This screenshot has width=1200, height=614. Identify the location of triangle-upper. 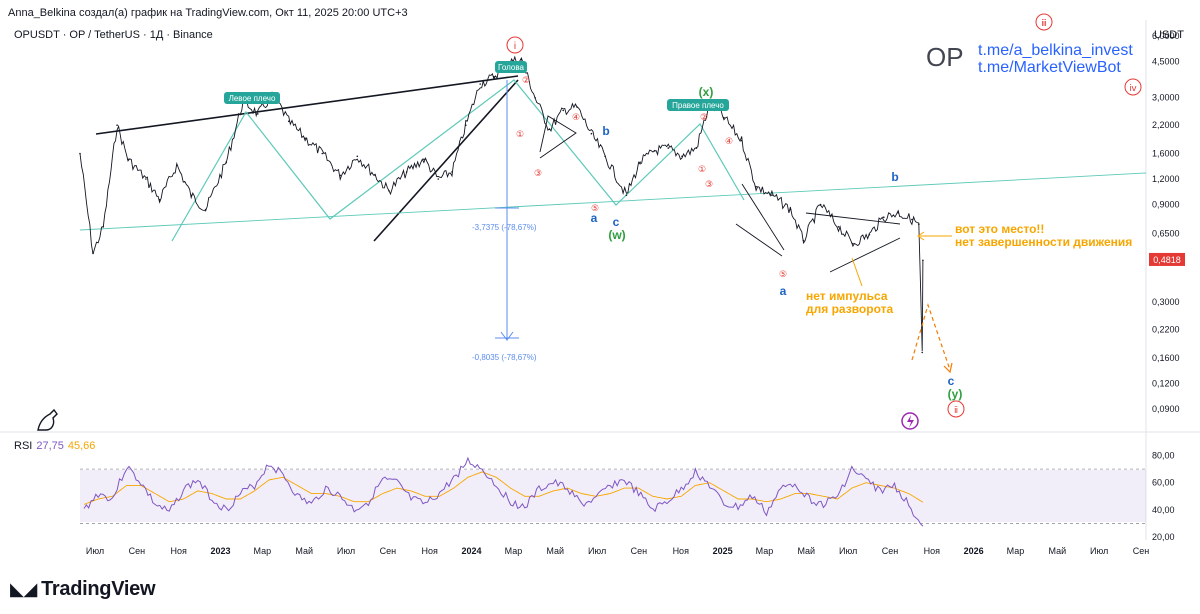
(853, 218).